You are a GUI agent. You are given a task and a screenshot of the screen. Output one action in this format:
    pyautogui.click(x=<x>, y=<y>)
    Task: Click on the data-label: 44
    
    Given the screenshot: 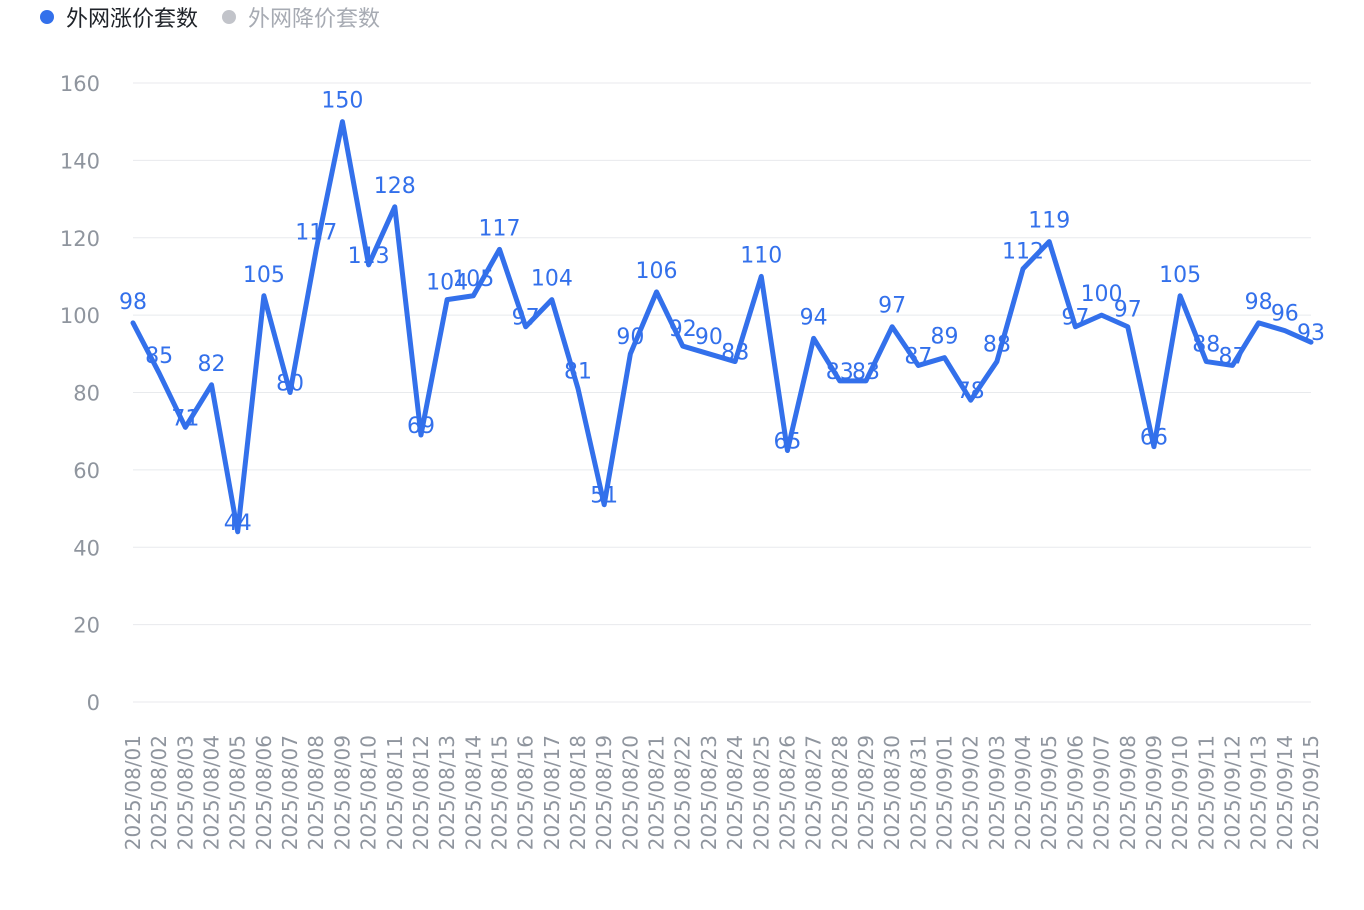 What is the action you would take?
    pyautogui.click(x=238, y=523)
    